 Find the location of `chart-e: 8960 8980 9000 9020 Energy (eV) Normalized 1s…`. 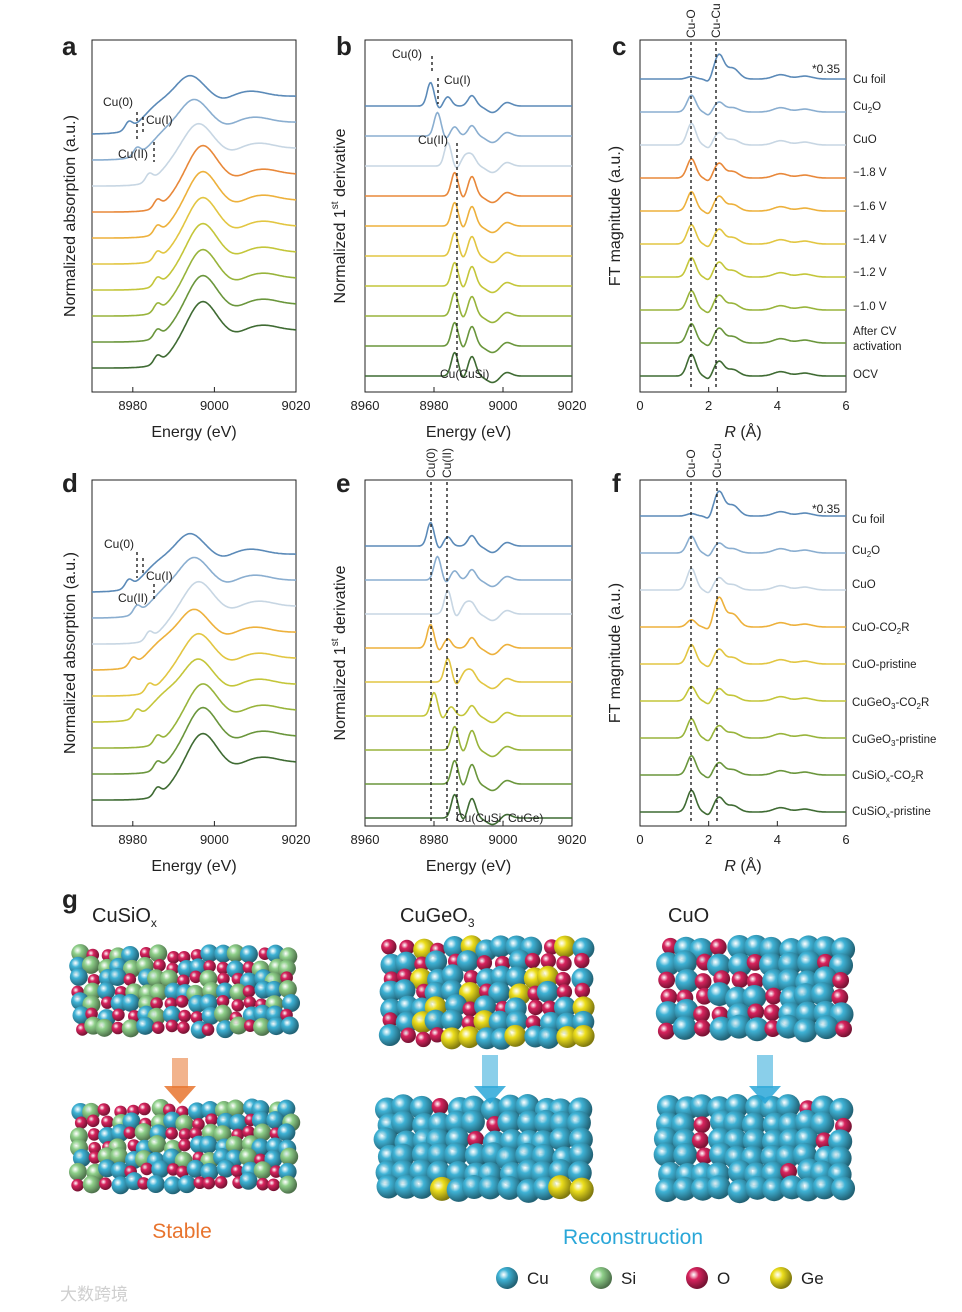

chart-e: 8960 8980 9000 9020 Energy (eV) Normalized 1s… is located at coordinates (458, 661).